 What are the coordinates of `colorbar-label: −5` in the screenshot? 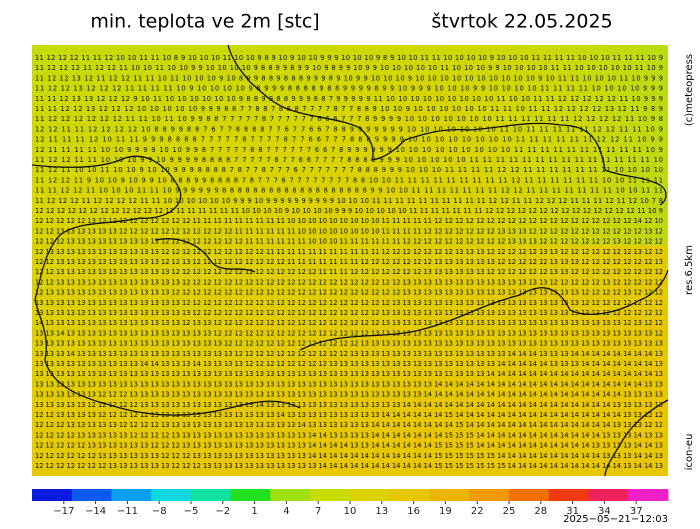 It's located at (191, 511).